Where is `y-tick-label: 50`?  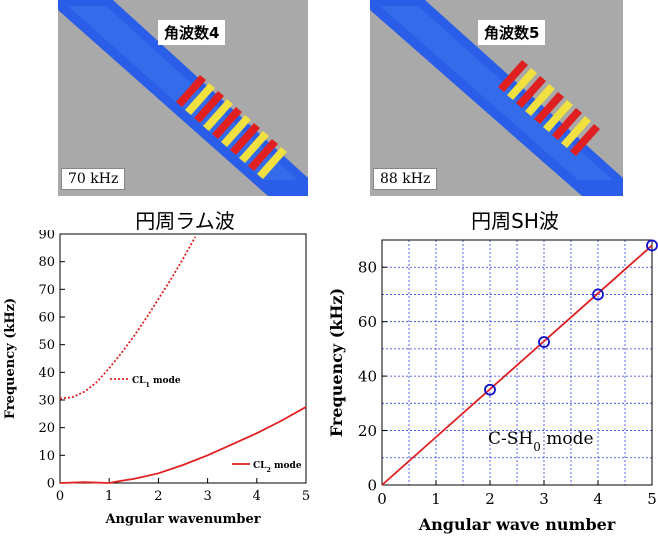
y-tick-label: 50 is located at coordinates (46, 345).